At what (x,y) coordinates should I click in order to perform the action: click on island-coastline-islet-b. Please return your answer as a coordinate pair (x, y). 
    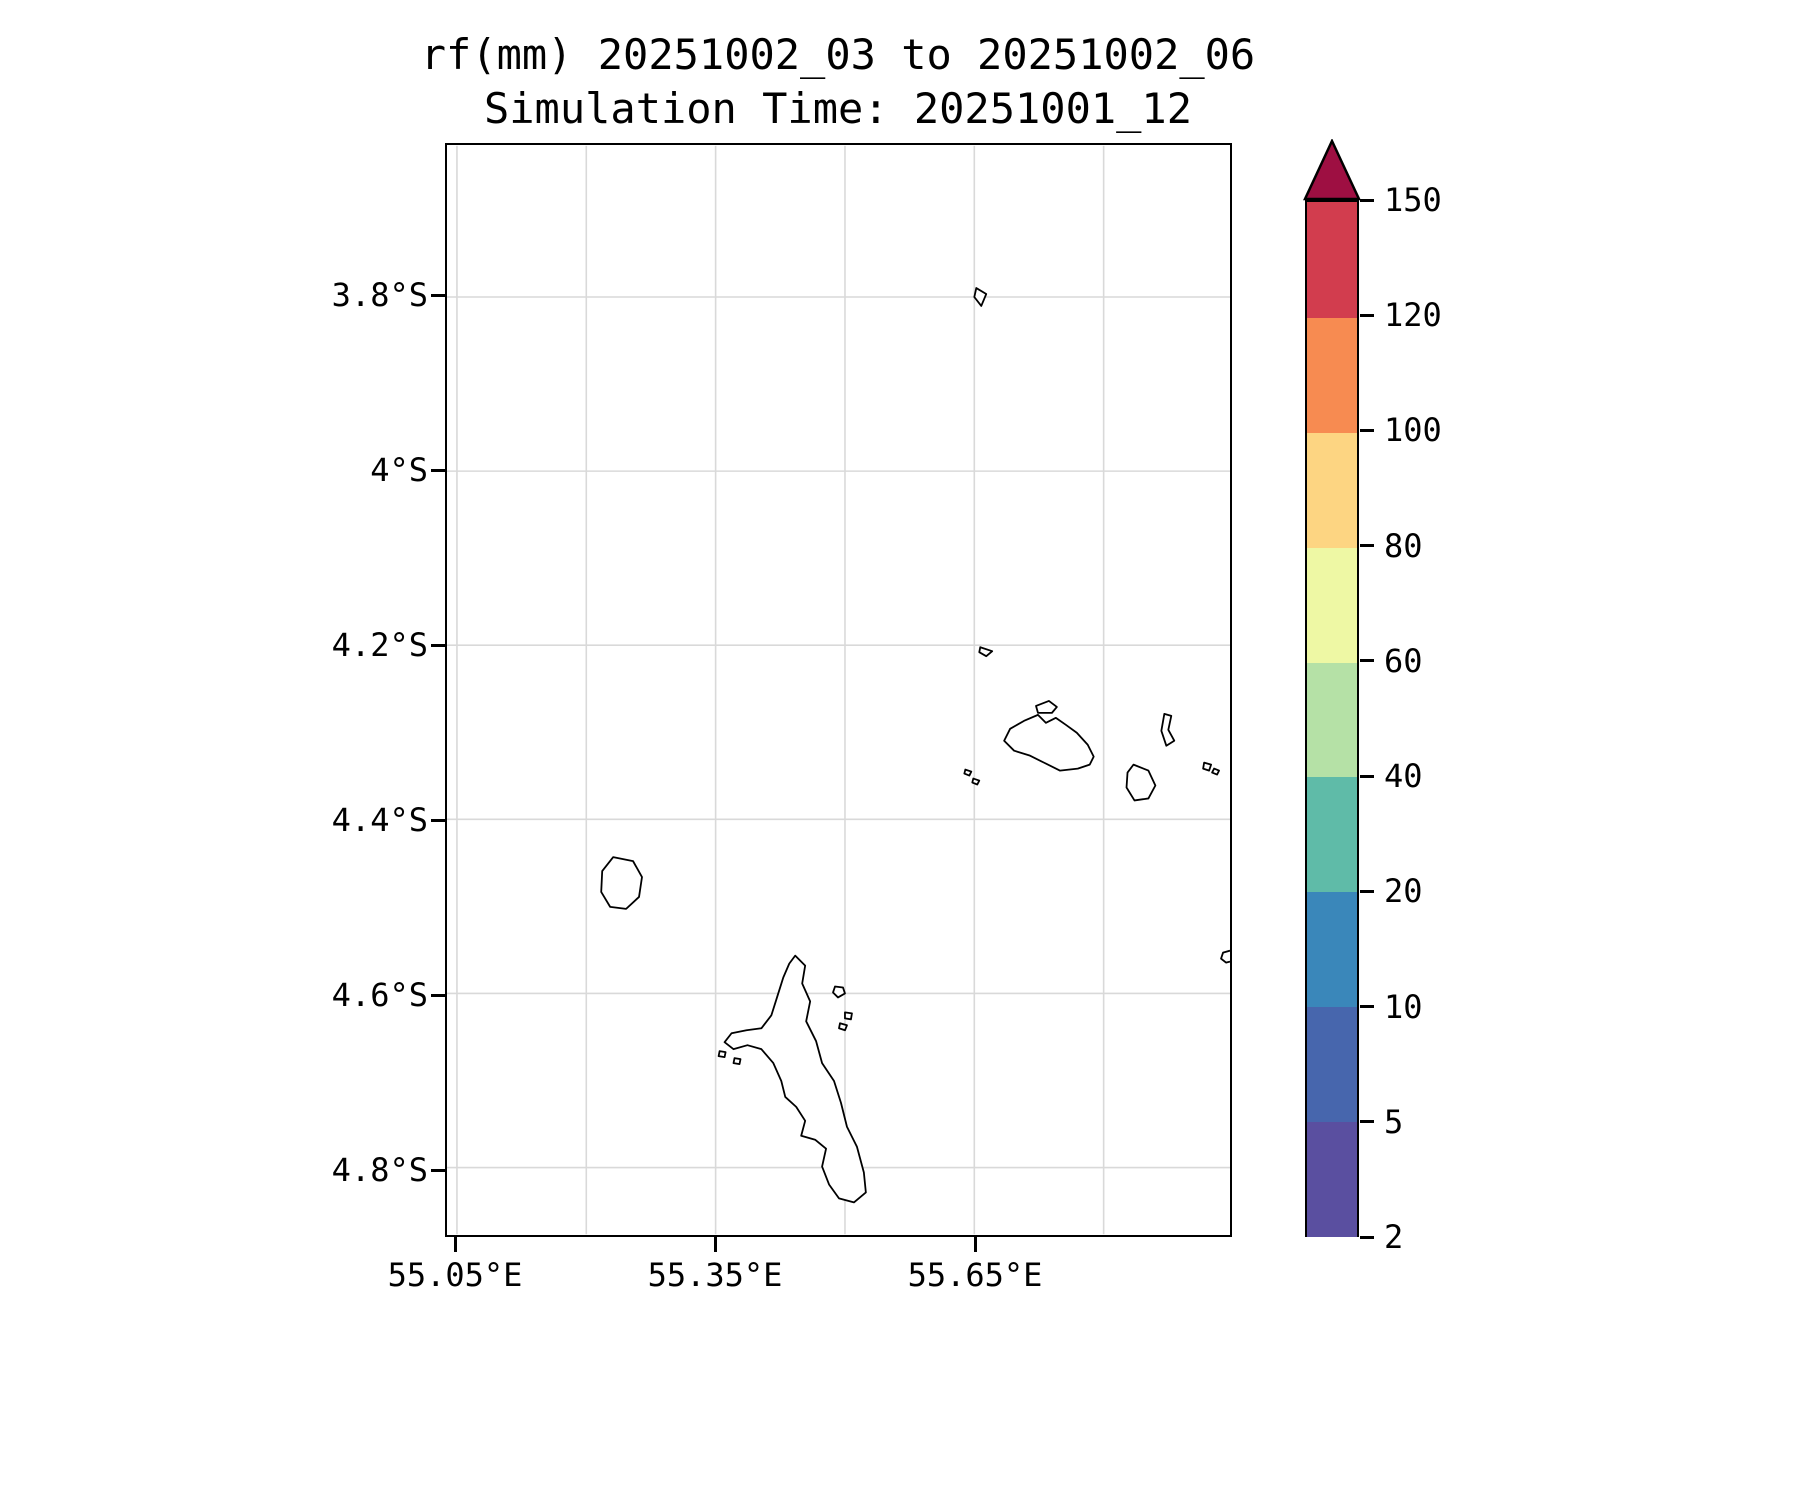
    Looking at the image, I should click on (1207, 766).